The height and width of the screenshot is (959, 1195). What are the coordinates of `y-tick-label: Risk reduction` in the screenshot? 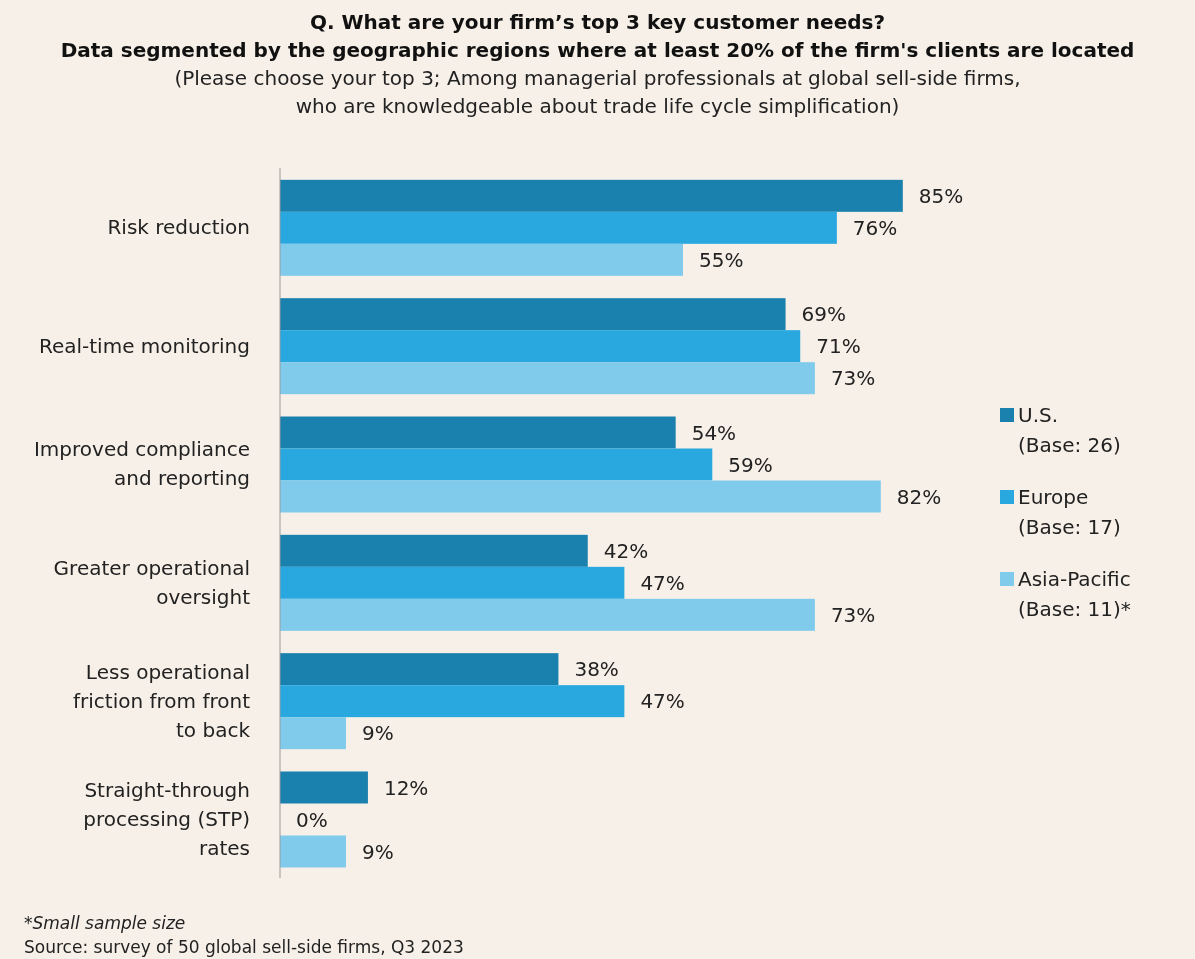 It's located at (178, 227).